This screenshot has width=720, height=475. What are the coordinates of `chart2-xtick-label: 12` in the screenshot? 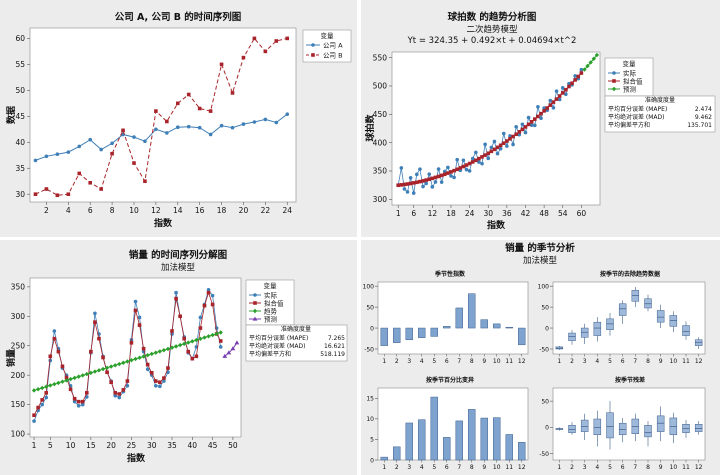 It's located at (433, 213).